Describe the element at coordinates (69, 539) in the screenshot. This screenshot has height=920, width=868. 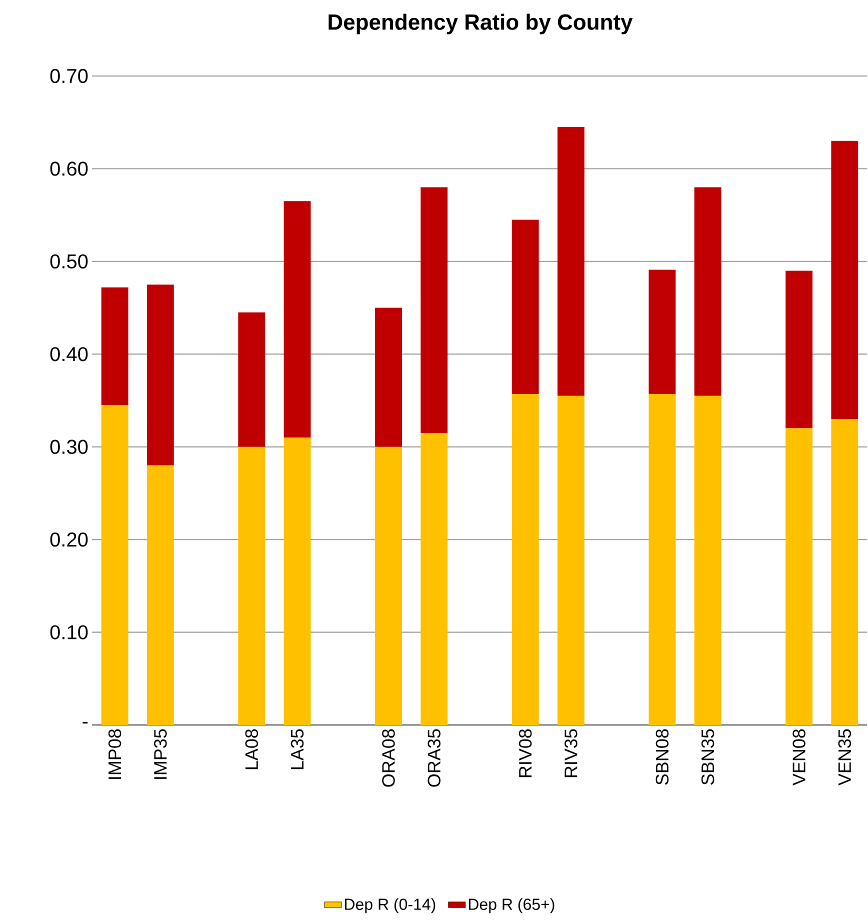
I see `y-tick-label: 0.20` at that location.